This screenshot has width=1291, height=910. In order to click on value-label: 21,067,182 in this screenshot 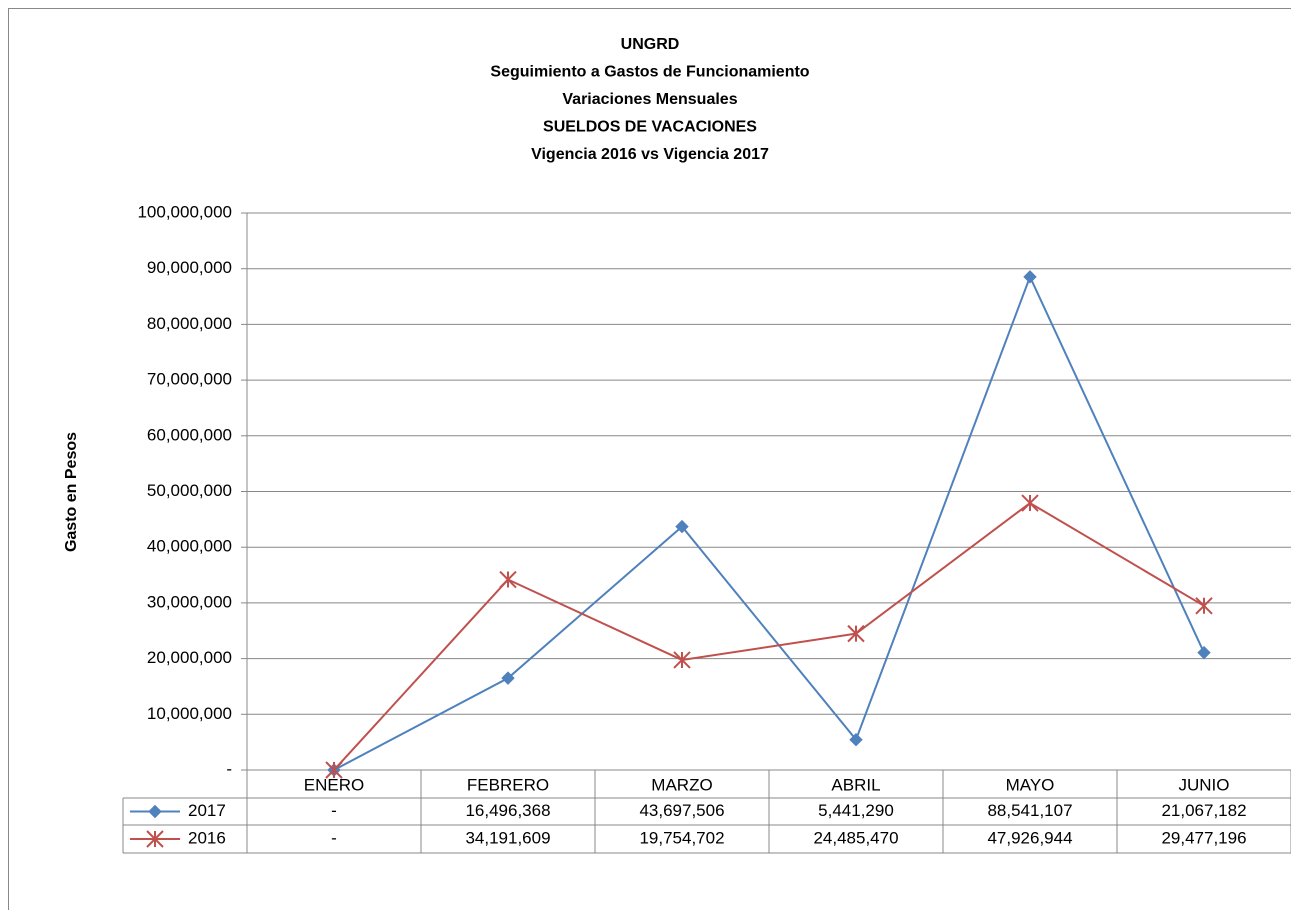, I will do `click(1203, 810)`.